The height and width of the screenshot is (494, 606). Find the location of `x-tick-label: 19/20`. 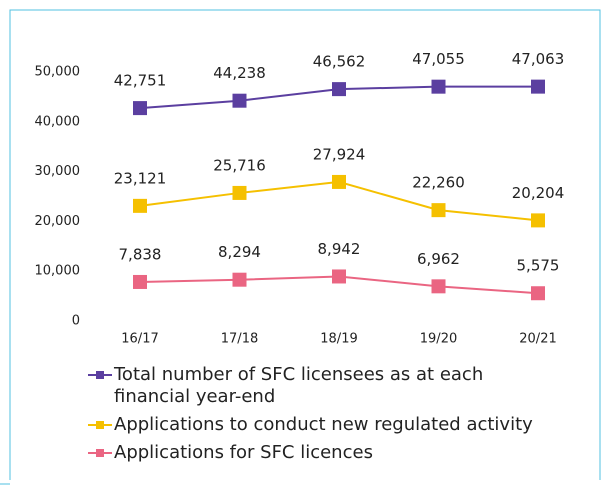

x-tick-label: 19/20 is located at coordinates (438, 339).